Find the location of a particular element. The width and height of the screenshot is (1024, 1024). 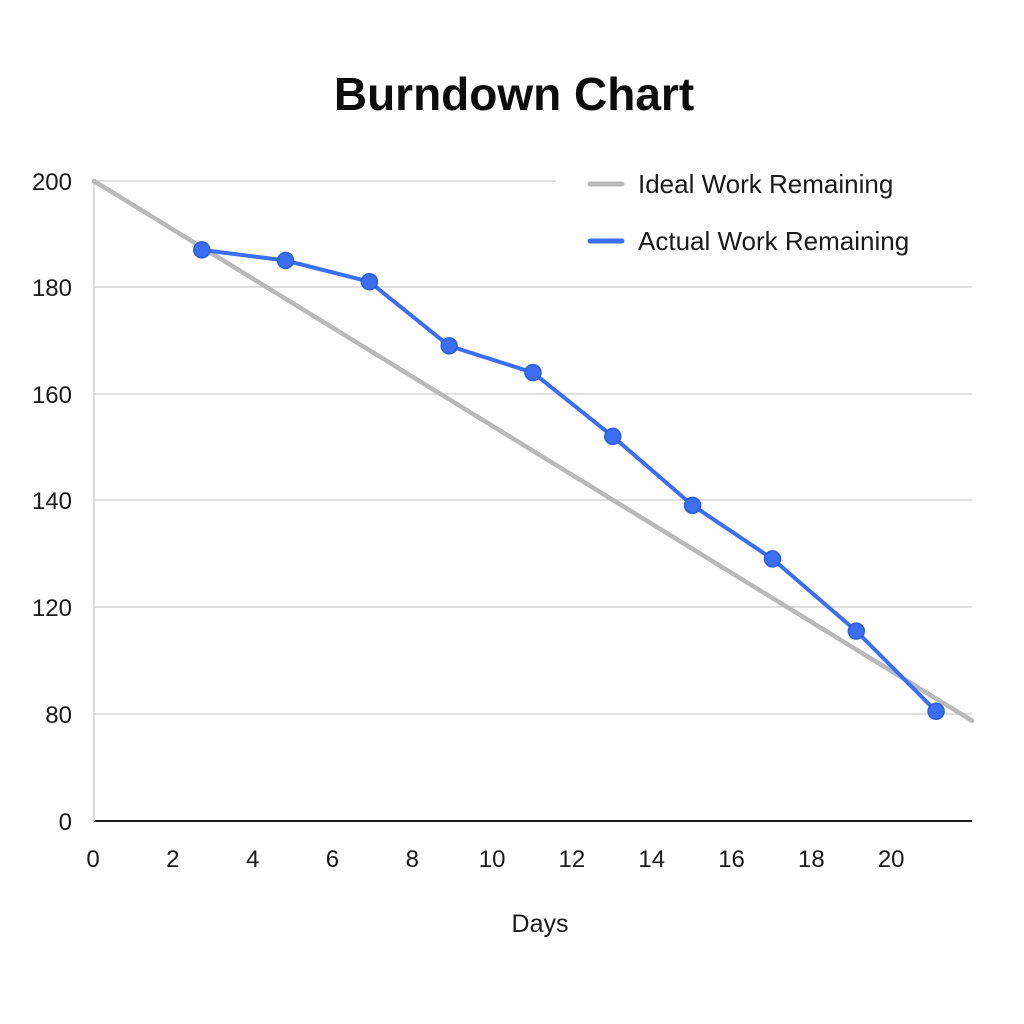

chart-title: Burndown Chart is located at coordinates (514, 94).